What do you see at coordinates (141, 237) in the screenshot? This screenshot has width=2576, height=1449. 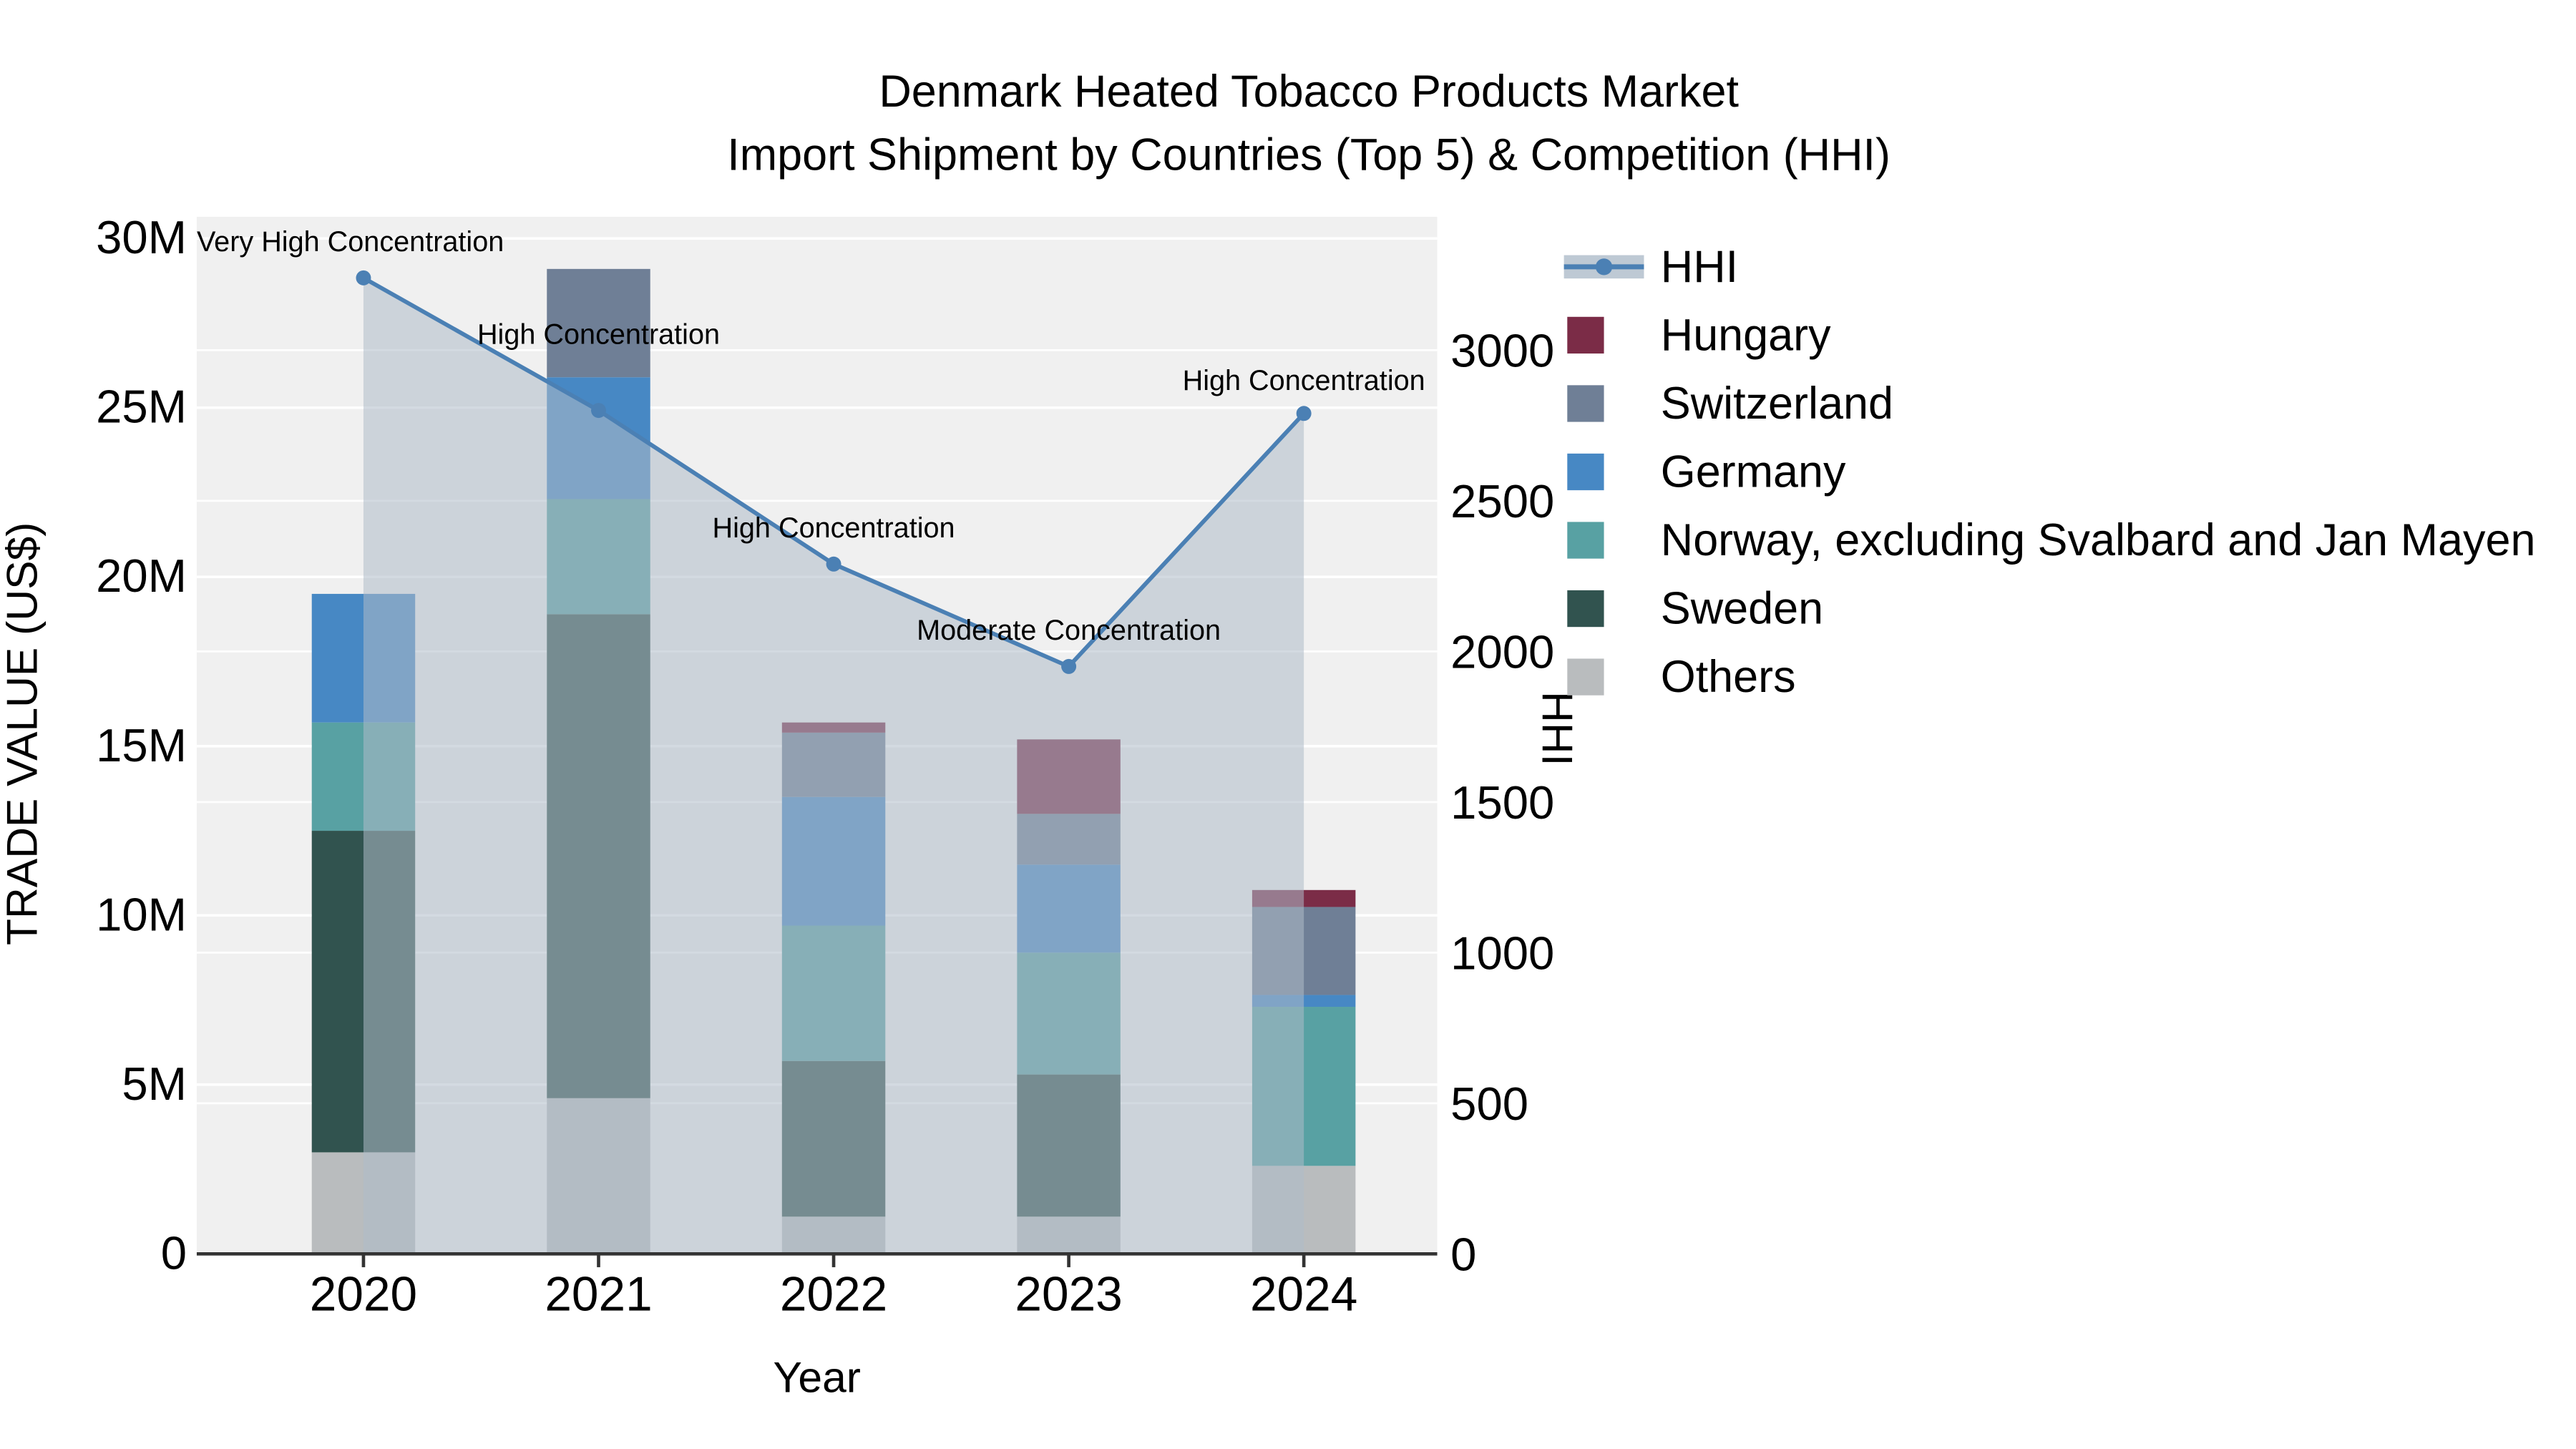 I see `left-tick-label: 30M` at bounding box center [141, 237].